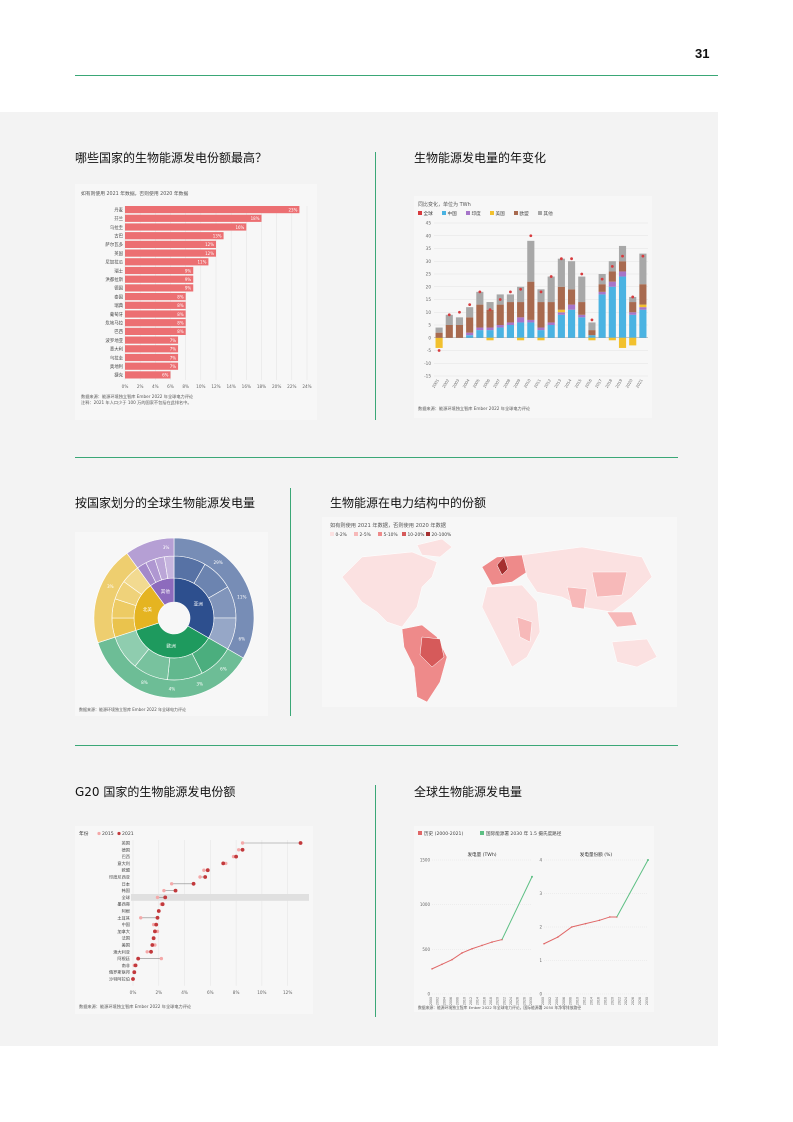 The height and width of the screenshot is (1122, 793). What do you see at coordinates (126, 849) in the screenshot?
I see `category-label: 德国` at bounding box center [126, 849].